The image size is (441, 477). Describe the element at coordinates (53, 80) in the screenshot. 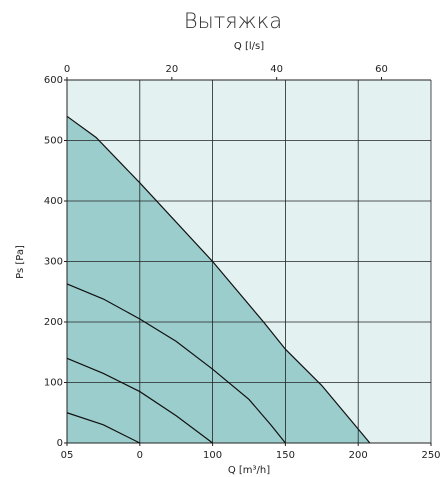

I see `y-tick-label: 600` at that location.